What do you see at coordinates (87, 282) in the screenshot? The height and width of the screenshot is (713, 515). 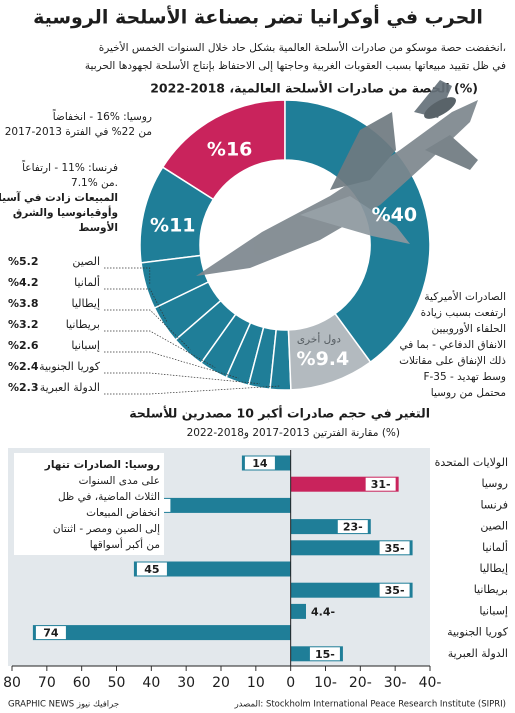 I see `list-category: ألمانيا` at bounding box center [87, 282].